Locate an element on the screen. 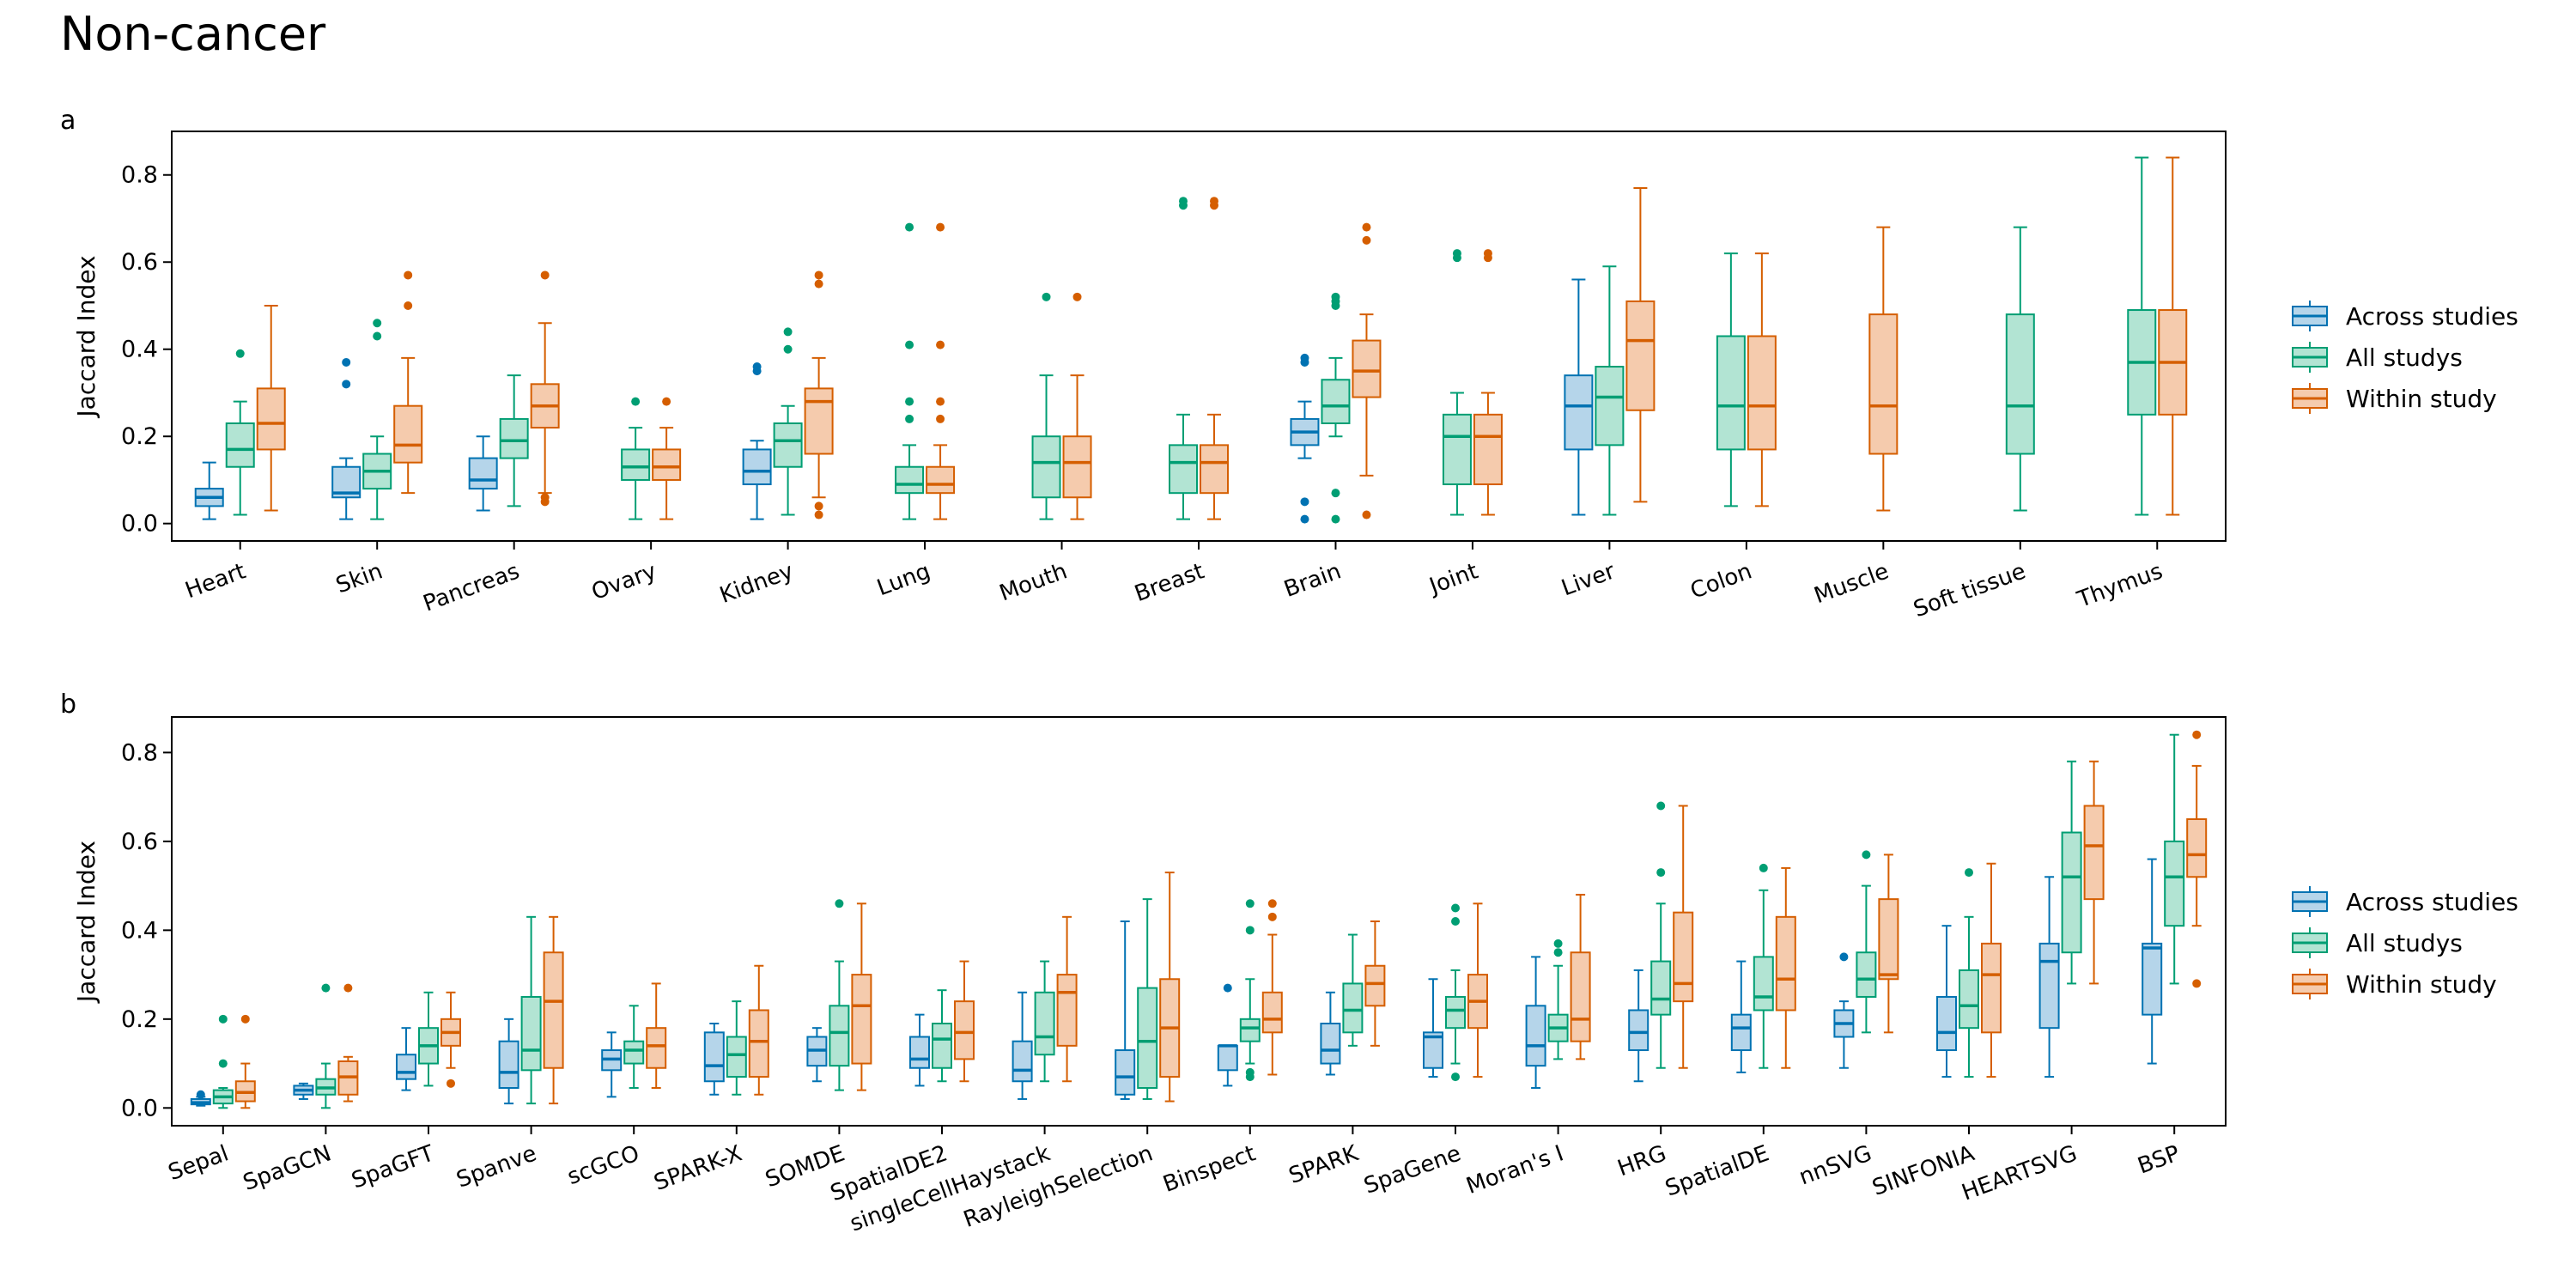 The image size is (2576, 1288). x-tick-label: SpaGFT is located at coordinates (393, 1167).